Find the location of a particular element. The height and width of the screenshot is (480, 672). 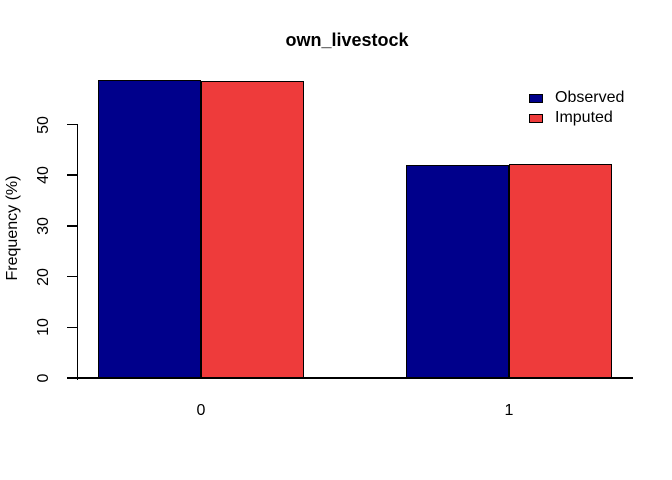

y-tick-label-30: 30 is located at coordinates (43, 225).